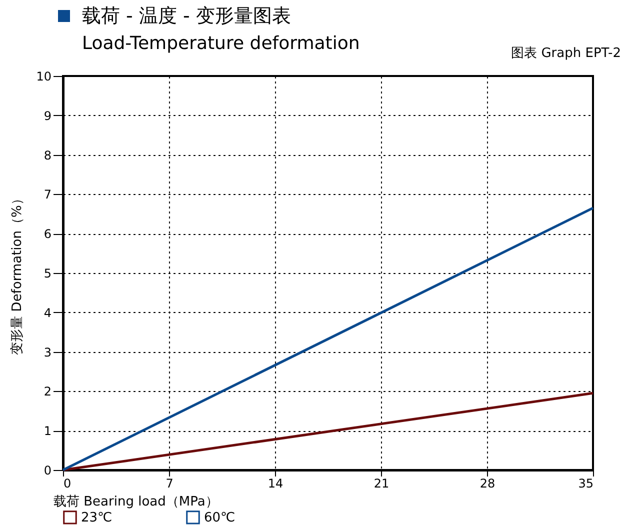  I want to click on x-tick-label: 28, so click(488, 483).